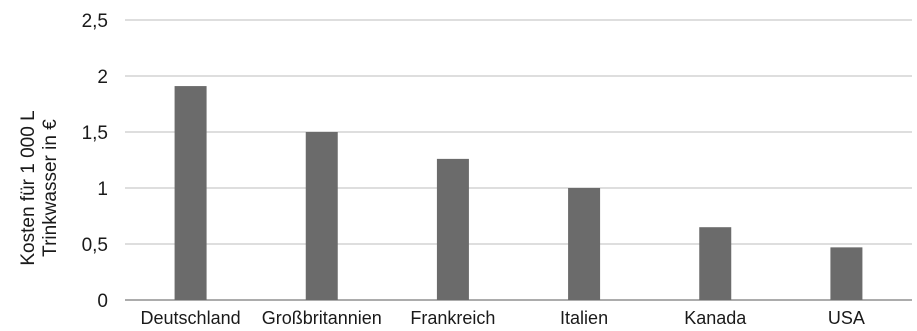 This screenshot has width=917, height=331. I want to click on category-label: Italien, so click(584, 318).